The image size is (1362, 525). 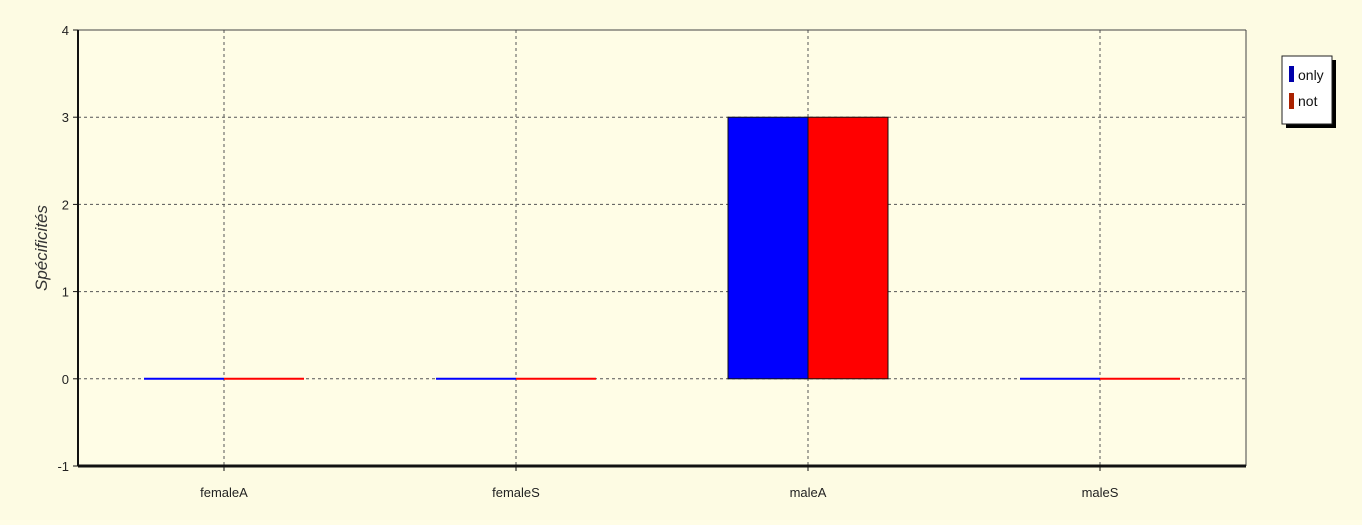 I want to click on y-tick-label: -1, so click(x=63, y=466).